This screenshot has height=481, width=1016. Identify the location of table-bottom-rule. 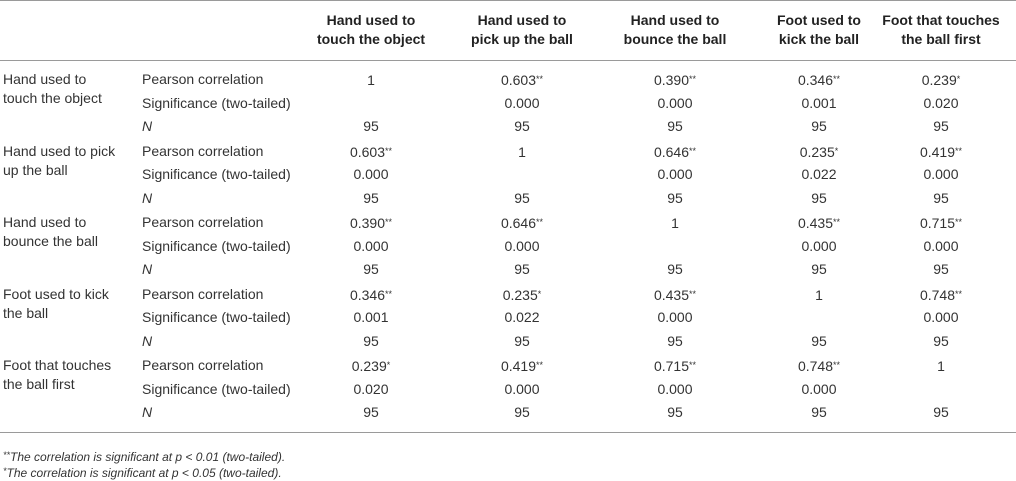
(508, 432).